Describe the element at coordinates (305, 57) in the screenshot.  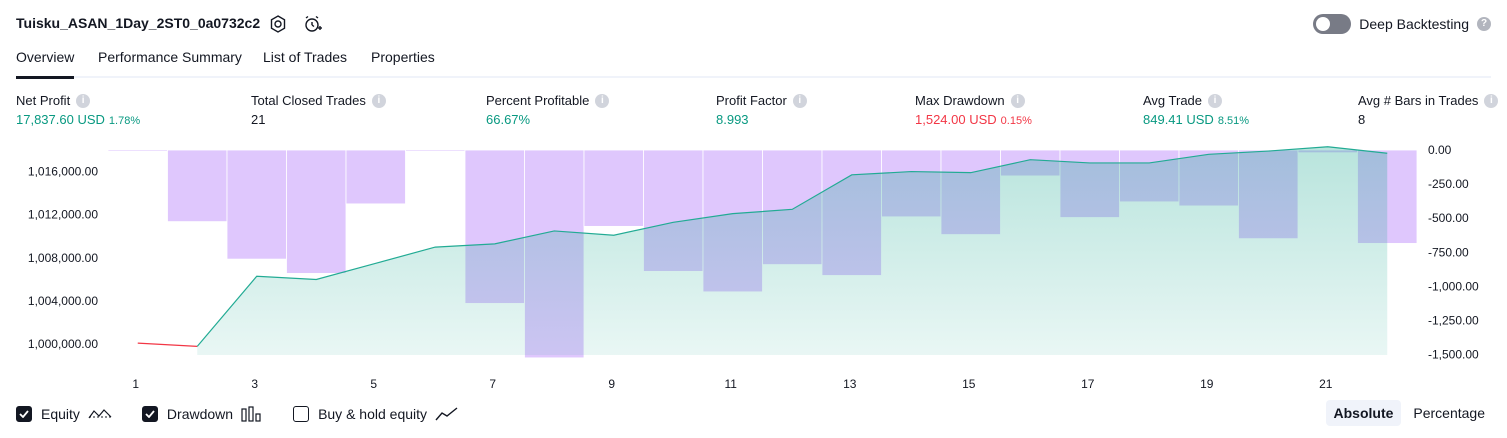
I see `tab-list-of-trades: List of Trades` at that location.